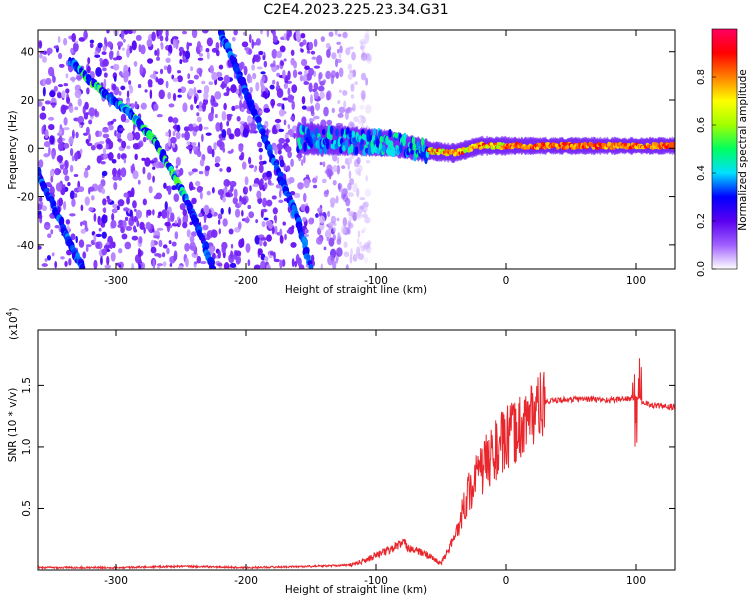 Image resolution: width=750 pixels, height=600 pixels. What do you see at coordinates (311, 266) in the screenshot?
I see `track-blob` at bounding box center [311, 266].